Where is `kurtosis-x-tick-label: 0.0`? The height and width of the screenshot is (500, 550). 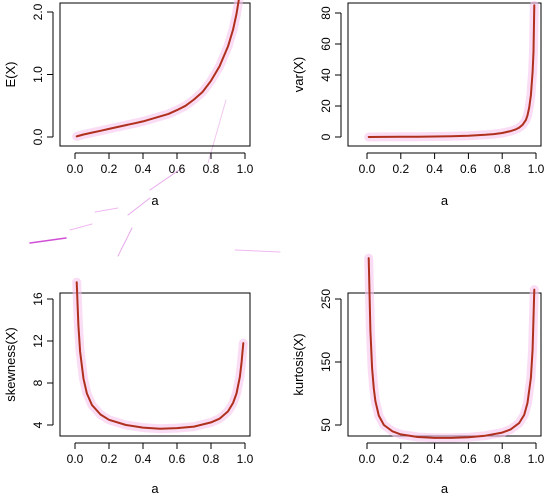 kurtosis-x-tick-label: 0.0 is located at coordinates (367, 459).